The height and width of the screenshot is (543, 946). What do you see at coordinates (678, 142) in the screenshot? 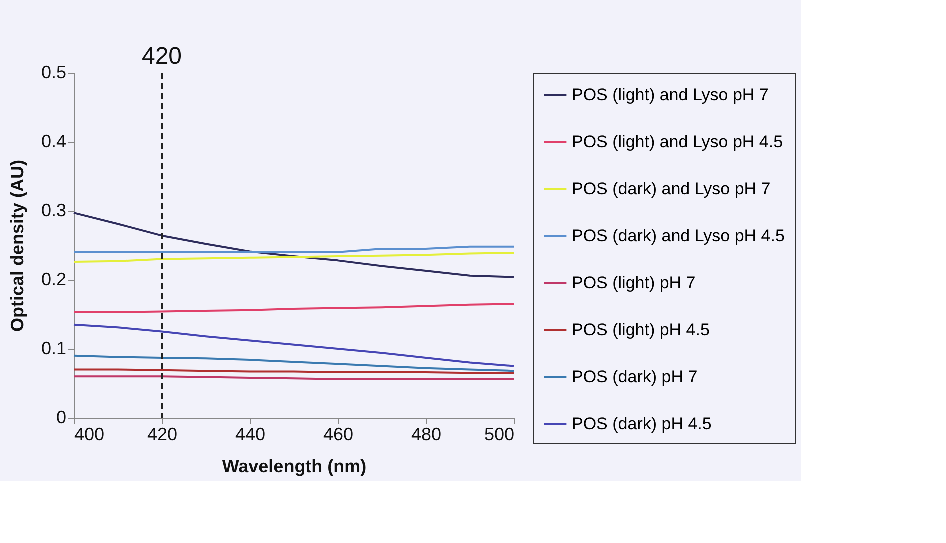
I see `legend-label: POS (light) and Lyso pH 4.5` at bounding box center [678, 142].